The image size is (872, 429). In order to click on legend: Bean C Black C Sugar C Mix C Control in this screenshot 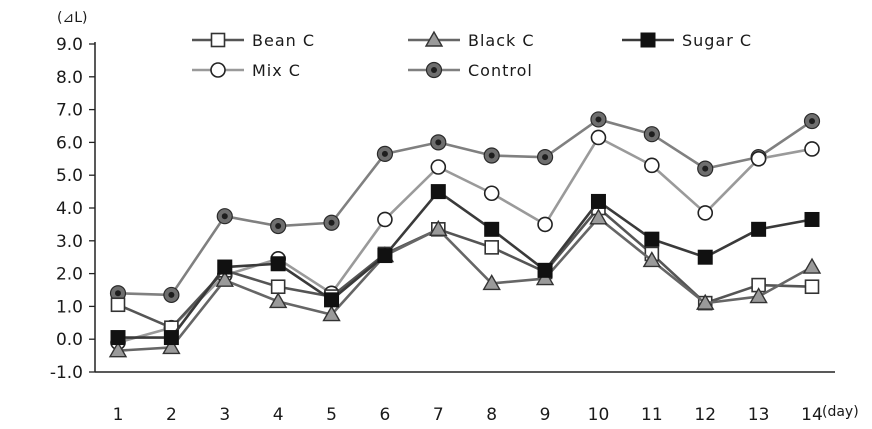, I will do `click(472, 55)`.